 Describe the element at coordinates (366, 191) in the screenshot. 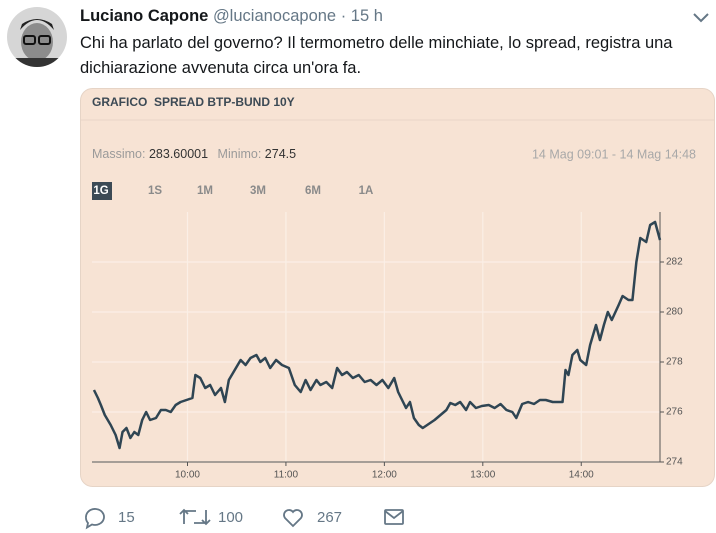

I see `period-tab: 1A` at that location.